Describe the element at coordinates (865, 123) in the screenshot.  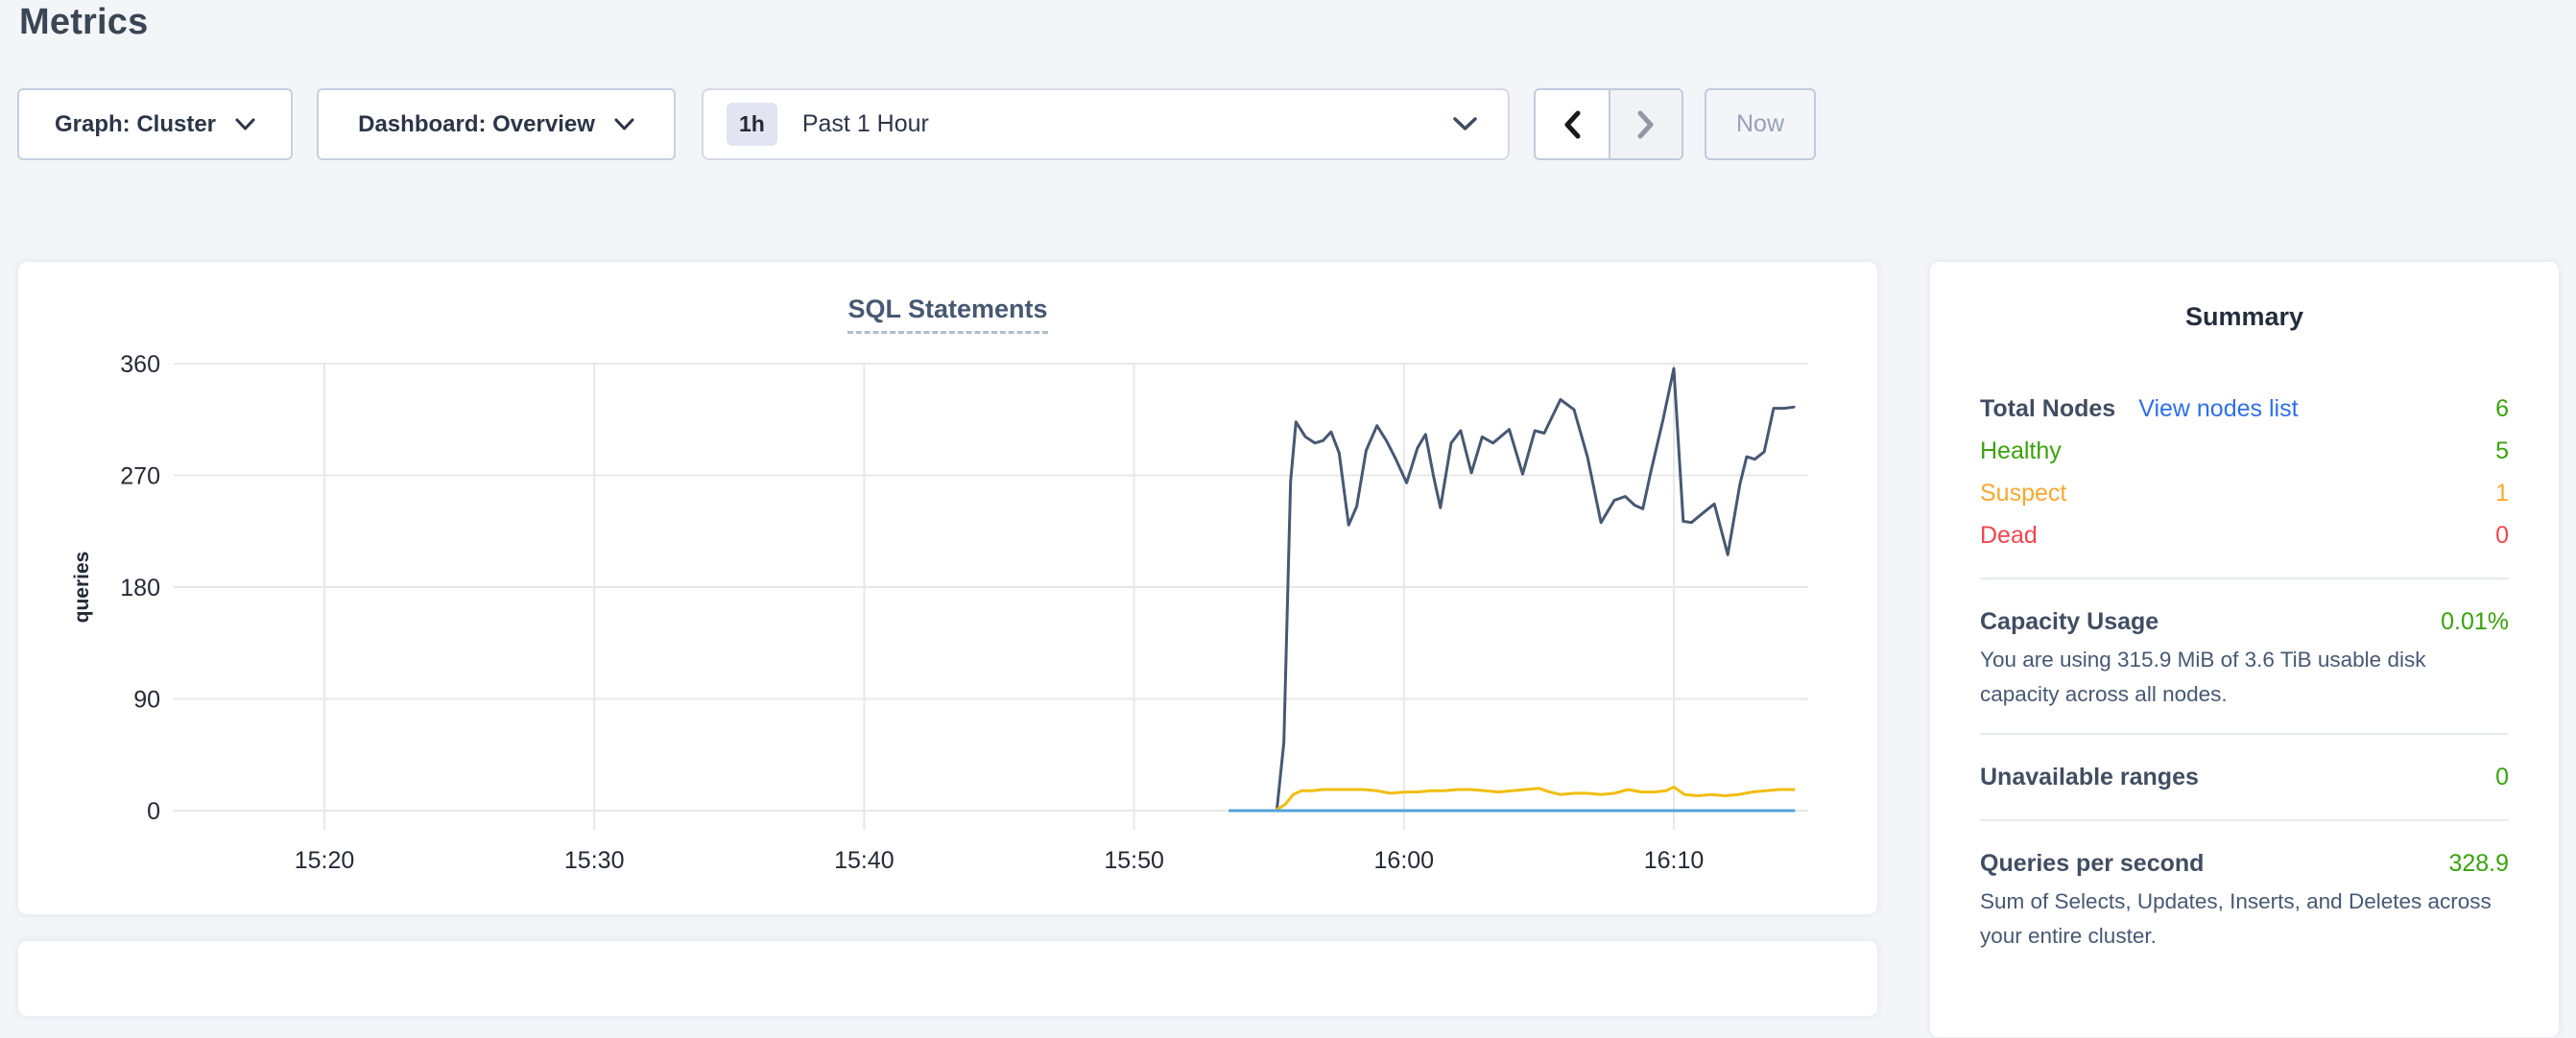
I see `time-range-label: Past 1 Hour` at that location.